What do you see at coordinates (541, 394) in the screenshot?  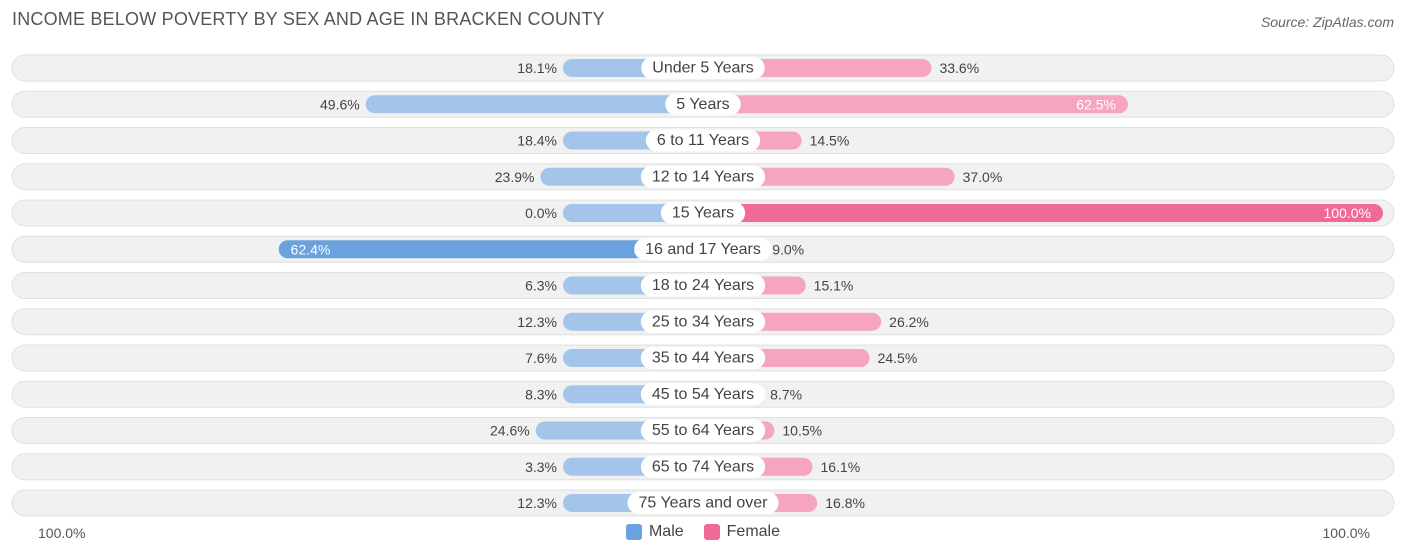 I see `male-value-label: 8.3%` at bounding box center [541, 394].